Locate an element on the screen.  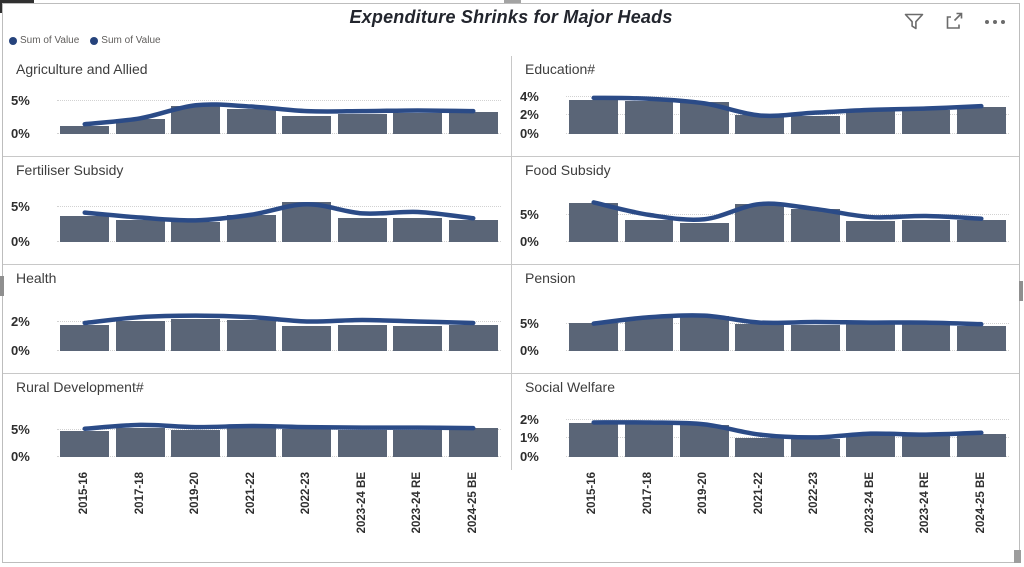
right-scroll-indicator is located at coordinates (1021, 291).